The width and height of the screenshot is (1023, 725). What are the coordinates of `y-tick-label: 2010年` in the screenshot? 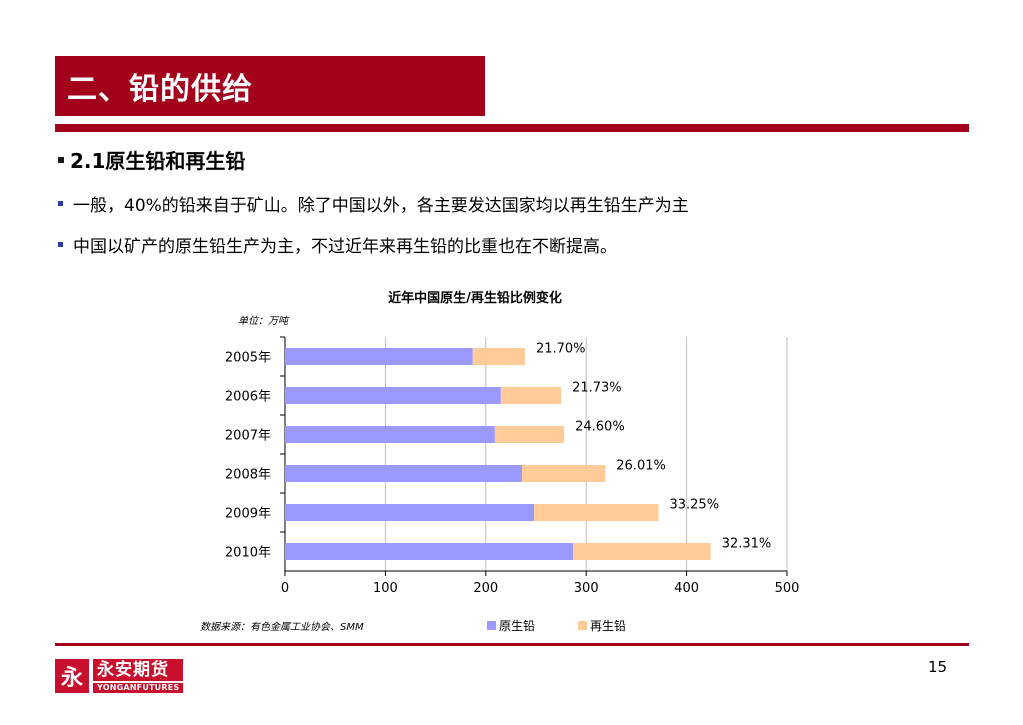 It's located at (248, 553).